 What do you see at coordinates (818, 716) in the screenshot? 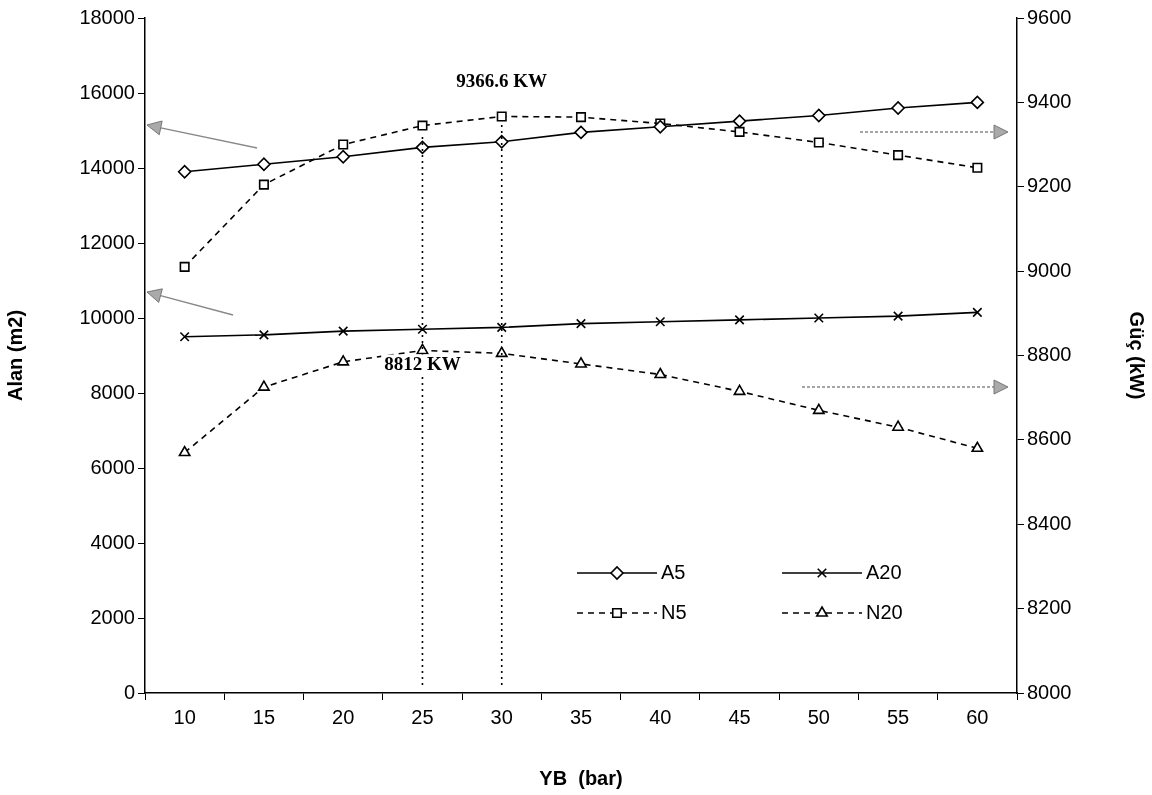
I see `x-tick-label: 50` at bounding box center [818, 716].